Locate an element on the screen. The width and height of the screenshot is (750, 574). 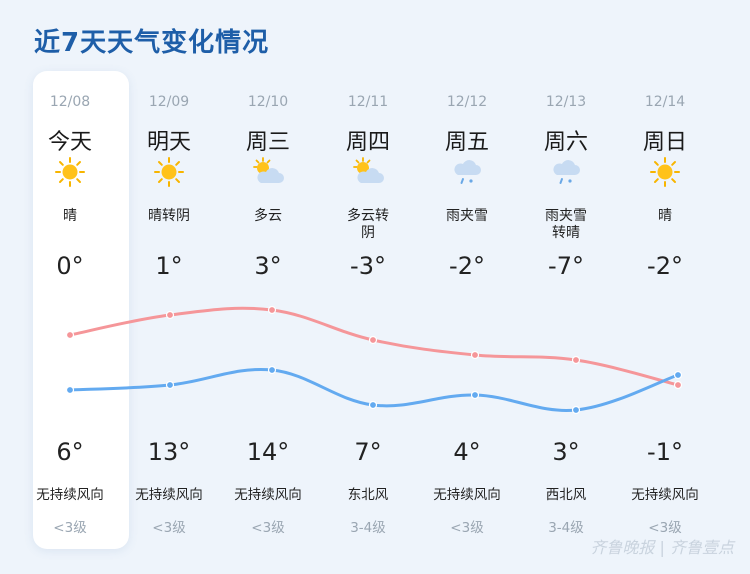
day-weekday: 周六 is located at coordinates (565, 142).